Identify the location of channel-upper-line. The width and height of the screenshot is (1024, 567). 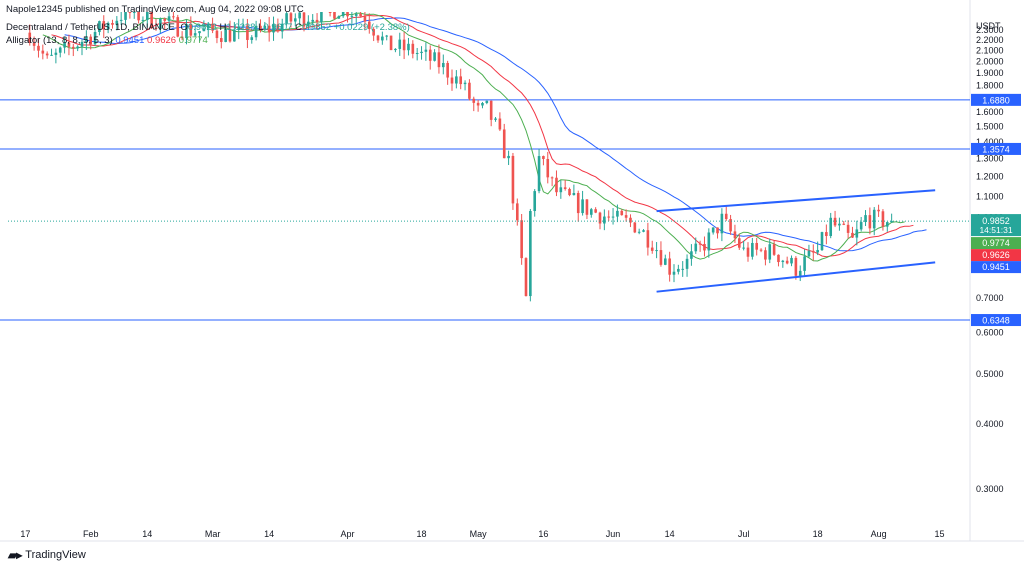
(796, 201).